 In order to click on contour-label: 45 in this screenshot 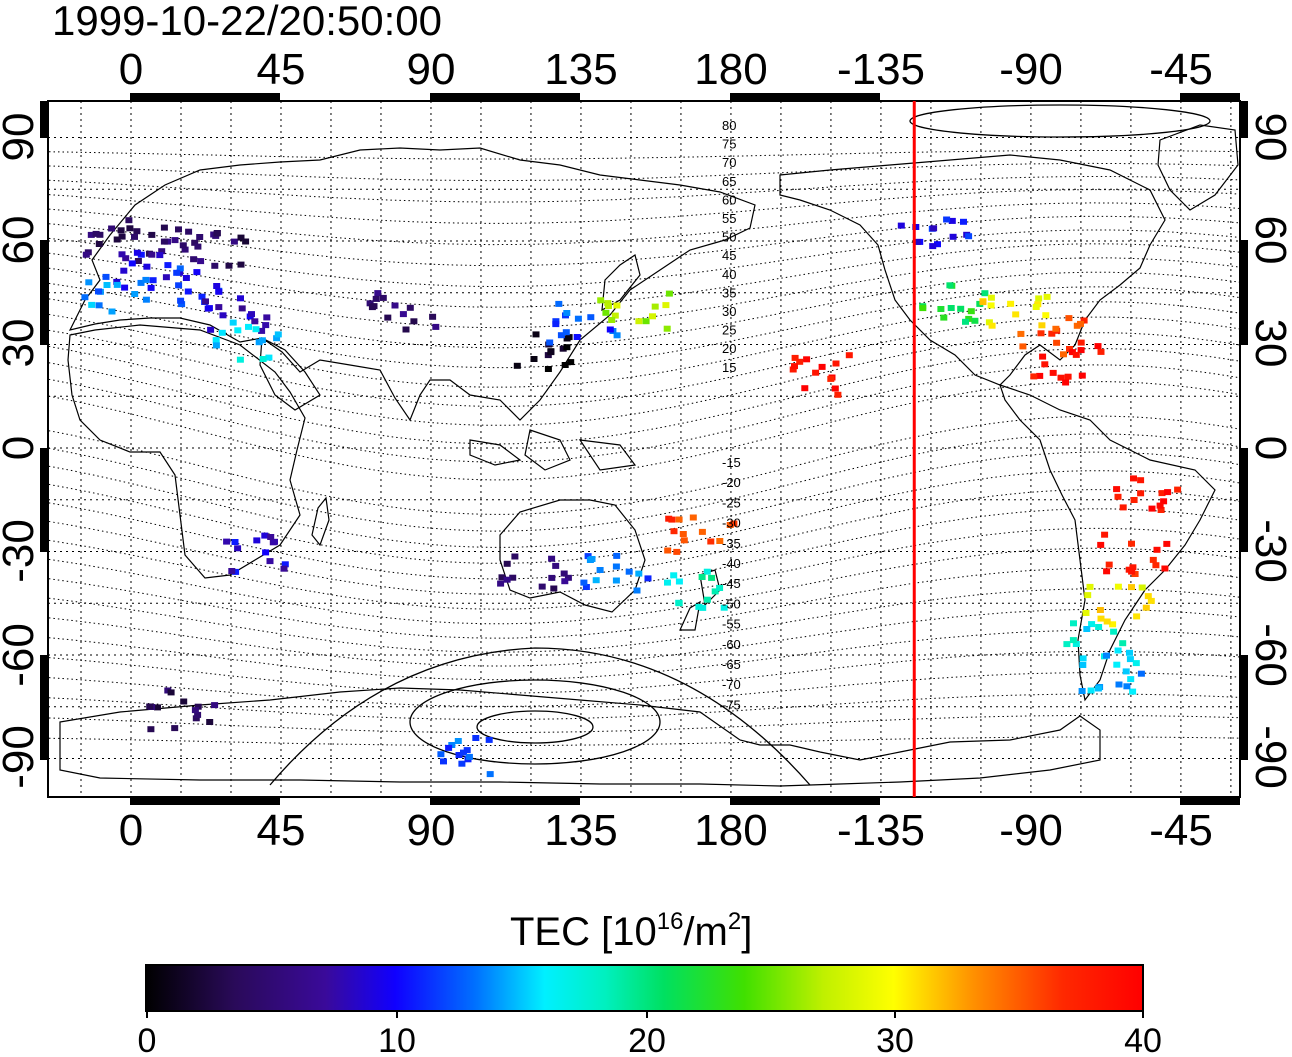, I will do `click(729, 255)`.